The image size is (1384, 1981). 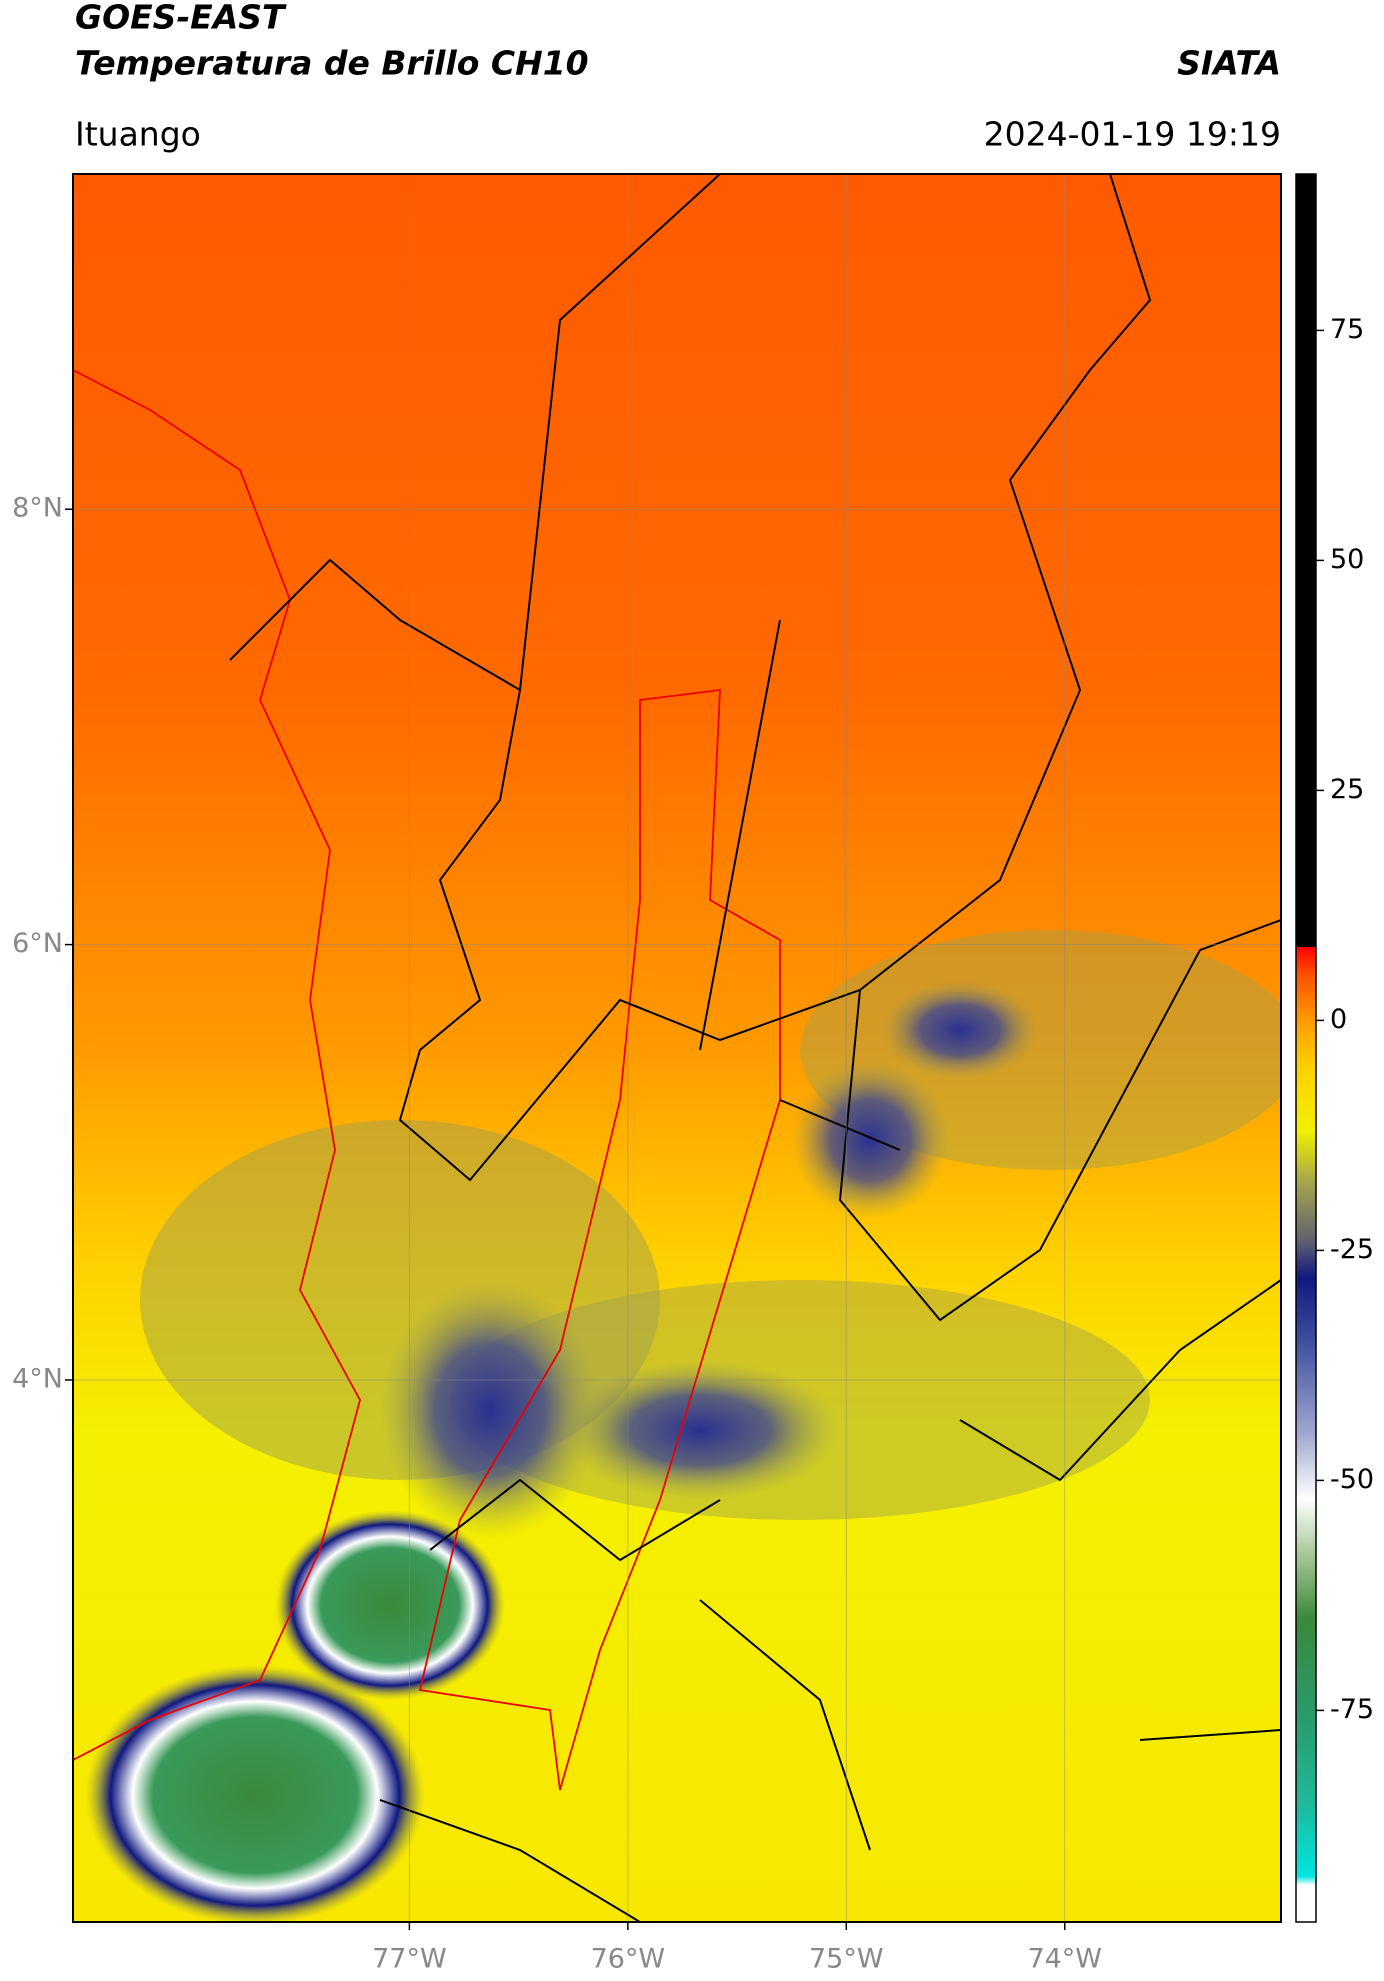 What do you see at coordinates (1352, 1709) in the screenshot?
I see `colorbar-tick-label: -75` at bounding box center [1352, 1709].